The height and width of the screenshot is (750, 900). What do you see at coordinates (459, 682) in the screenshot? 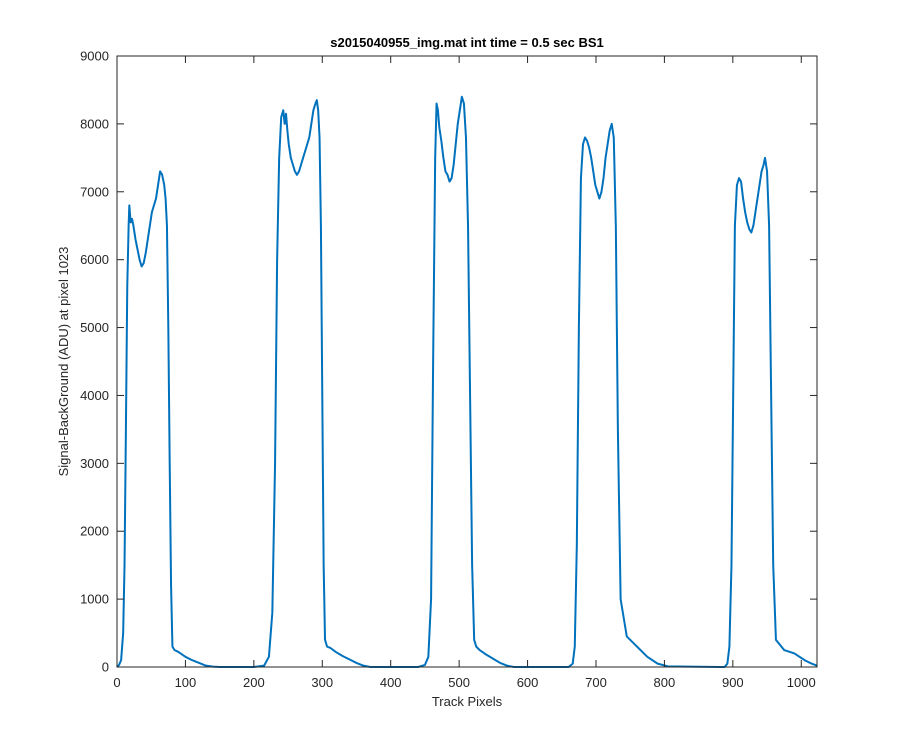
I see `x-tick-label: 500` at bounding box center [459, 682].